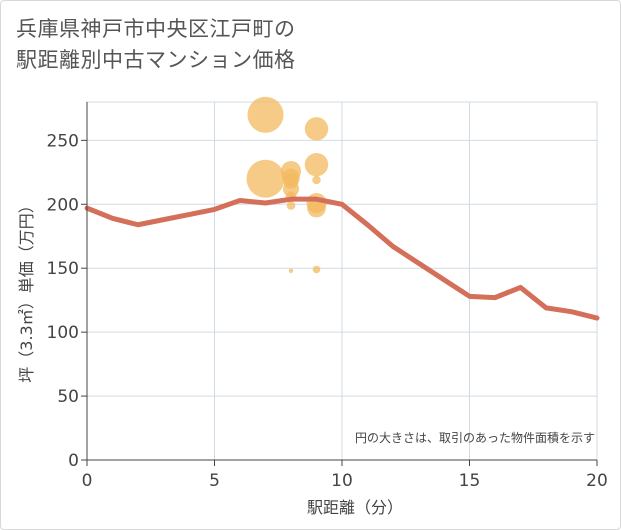 Image resolution: width=621 pixels, height=530 pixels. Describe the element at coordinates (470, 481) in the screenshot. I see `x-tick-label: 15` at that location.